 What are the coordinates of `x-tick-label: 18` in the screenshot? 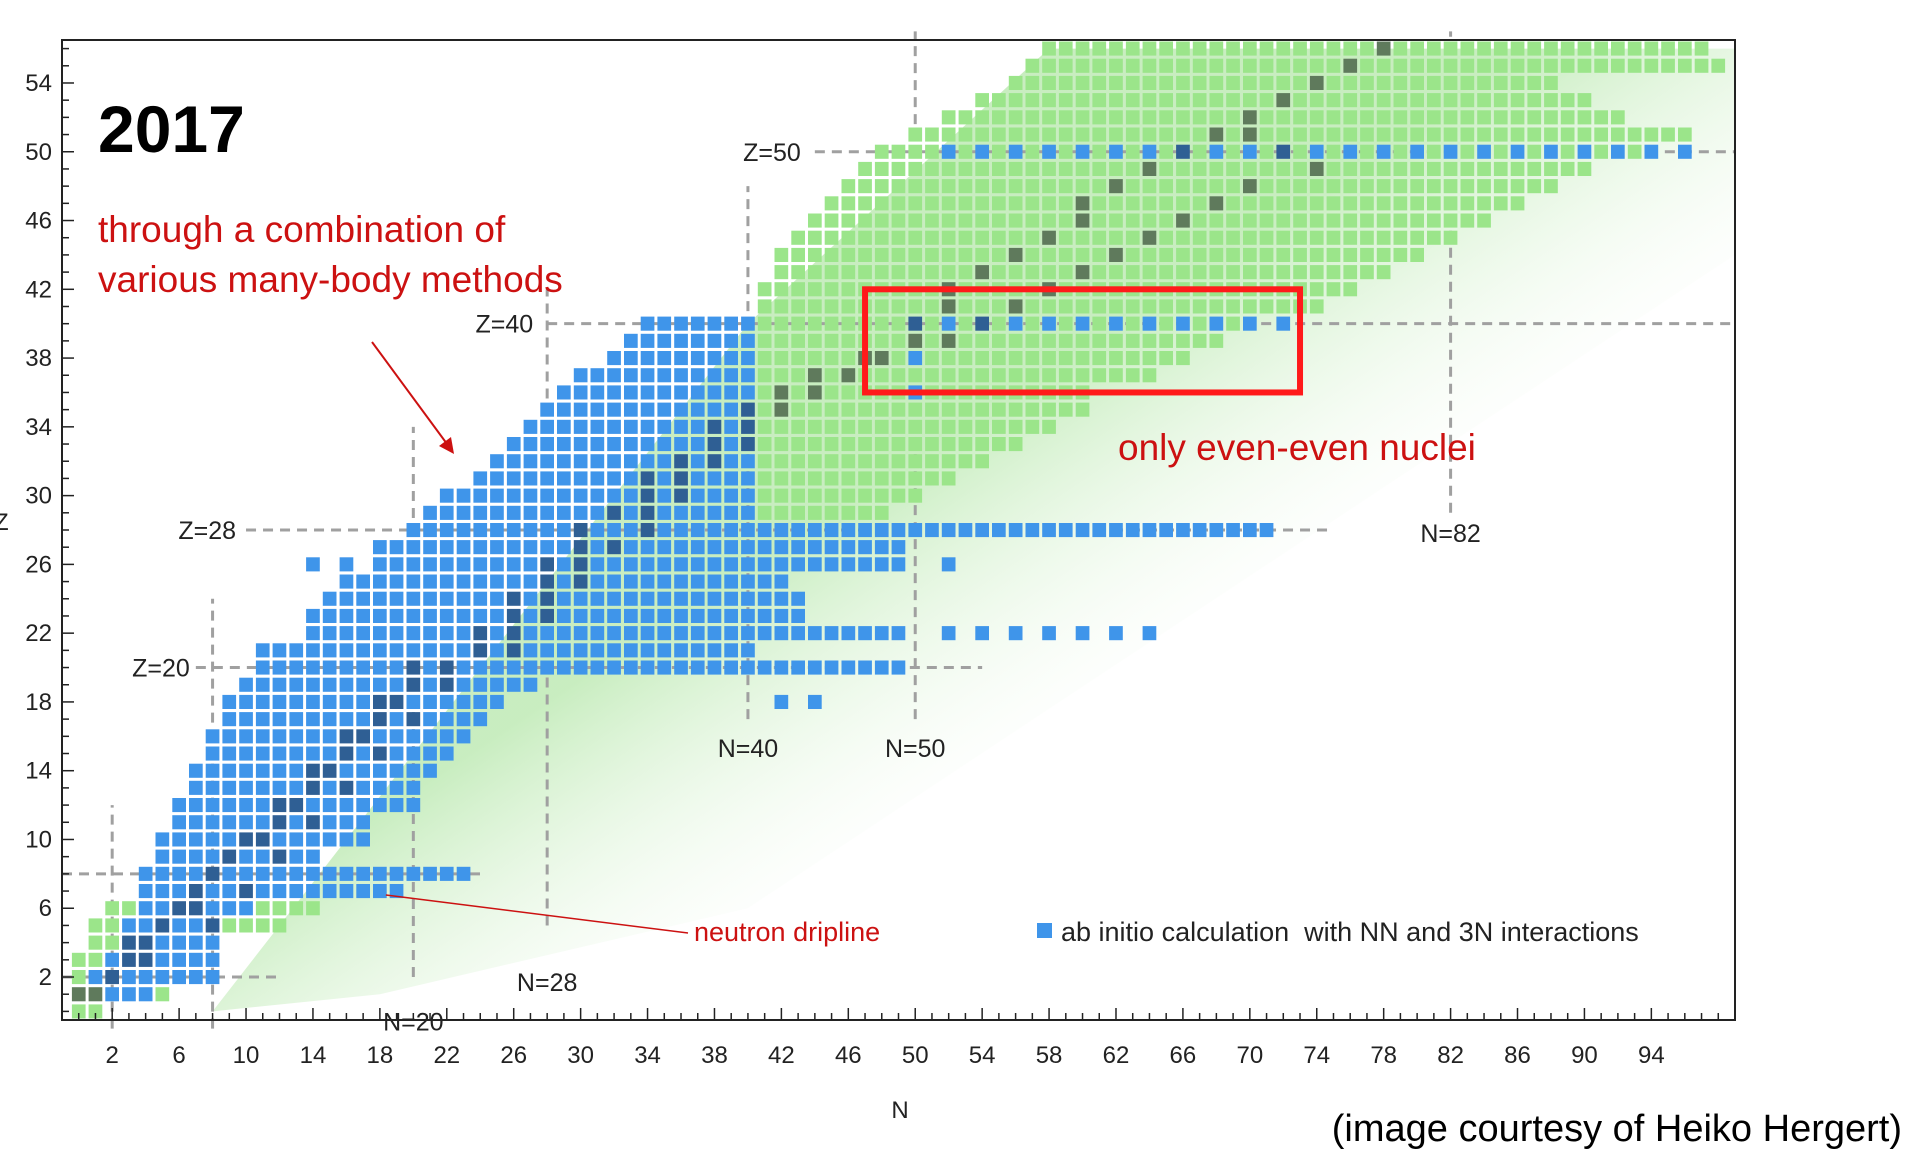 It's located at (380, 1055).